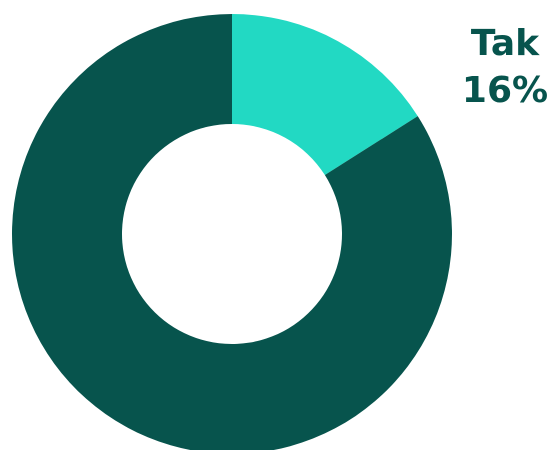 This screenshot has width=547, height=450. I want to click on slice-label-tak-value: 16%, so click(504, 90).